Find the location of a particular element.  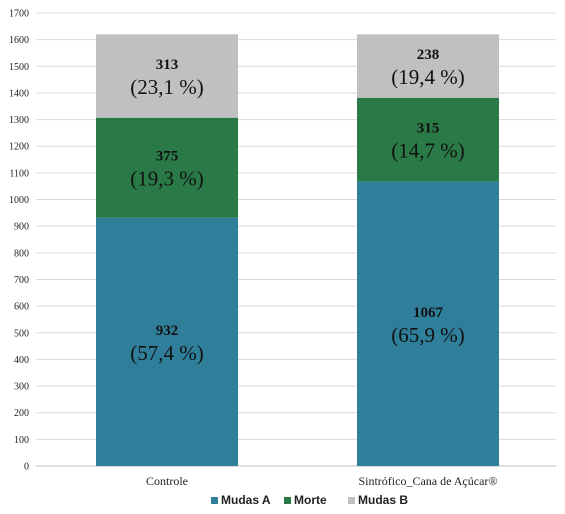

y-tick-label: 1500 is located at coordinates (19, 67).